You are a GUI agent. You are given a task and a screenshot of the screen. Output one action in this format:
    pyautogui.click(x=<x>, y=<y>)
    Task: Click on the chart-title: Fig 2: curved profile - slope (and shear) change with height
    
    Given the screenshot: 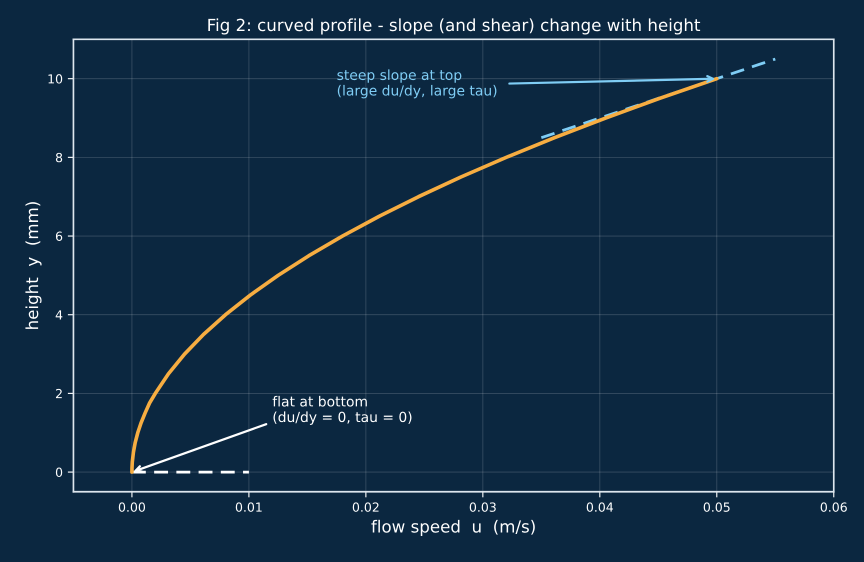 What is the action you would take?
    pyautogui.click(x=454, y=26)
    